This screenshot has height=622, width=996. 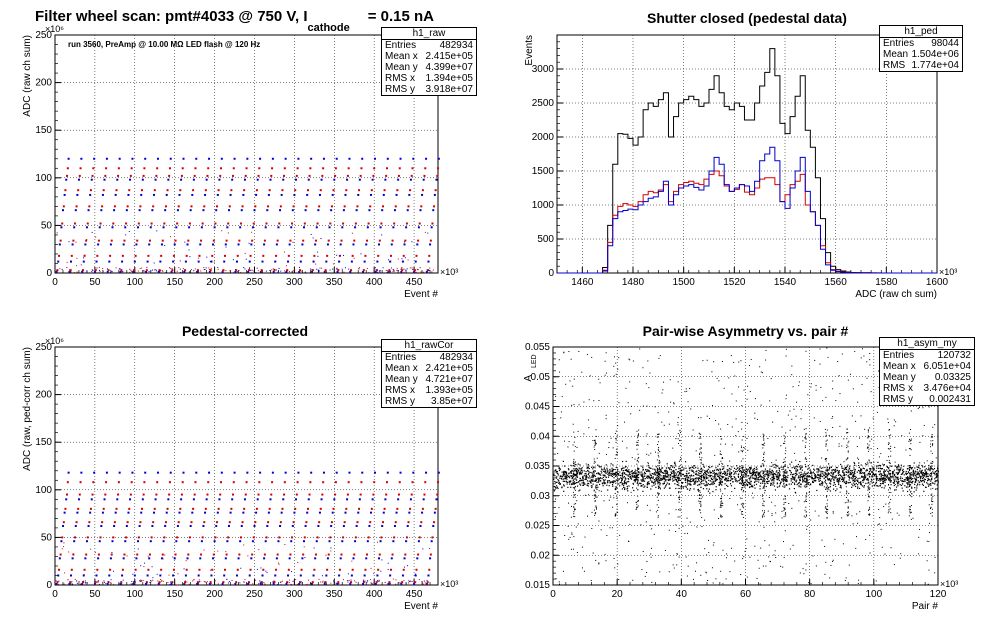 I want to click on rawCor-y-tick-label: 250, so click(x=43, y=347).